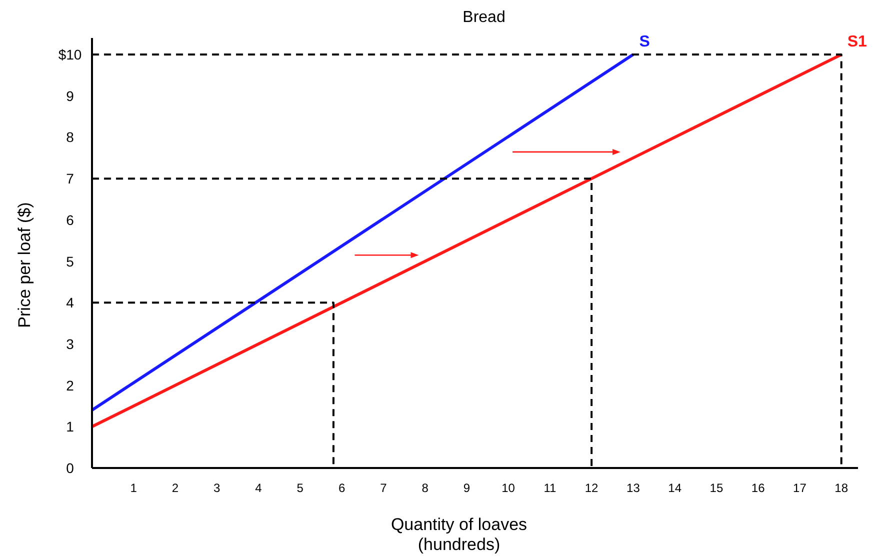  What do you see at coordinates (342, 488) in the screenshot?
I see `x-tick-label: 6` at bounding box center [342, 488].